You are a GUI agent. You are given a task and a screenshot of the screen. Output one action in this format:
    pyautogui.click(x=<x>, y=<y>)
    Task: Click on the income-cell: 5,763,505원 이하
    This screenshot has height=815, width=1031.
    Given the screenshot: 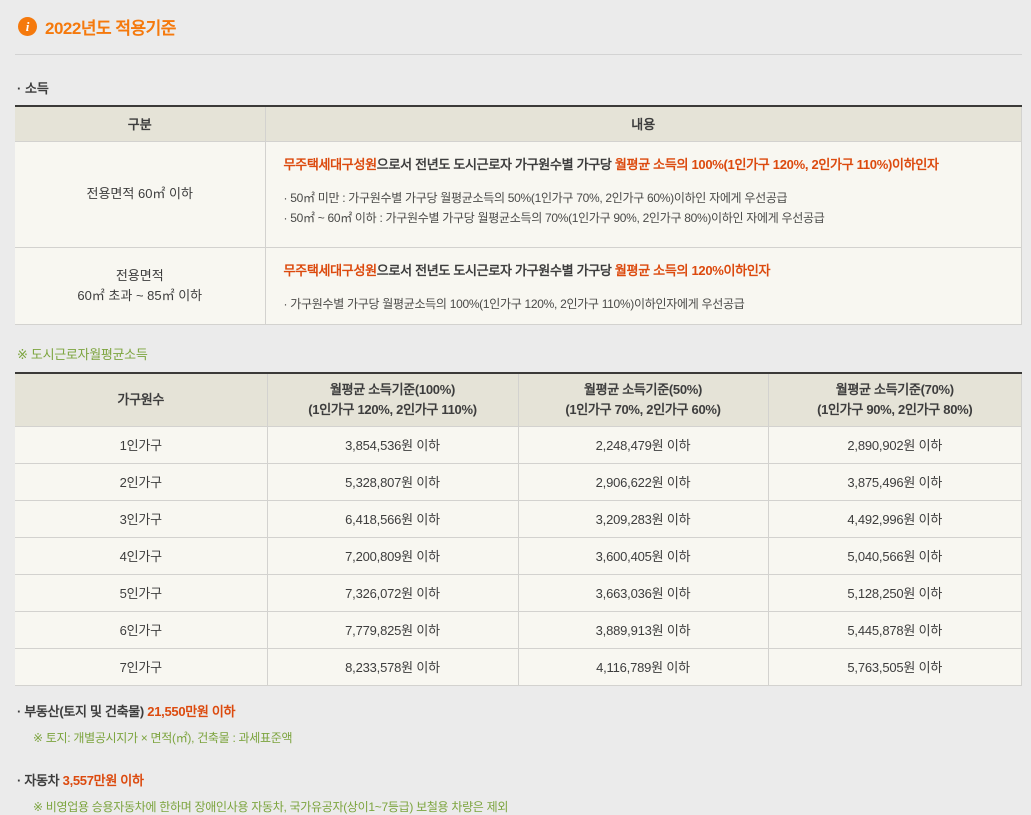 What is the action you would take?
    pyautogui.click(x=895, y=667)
    